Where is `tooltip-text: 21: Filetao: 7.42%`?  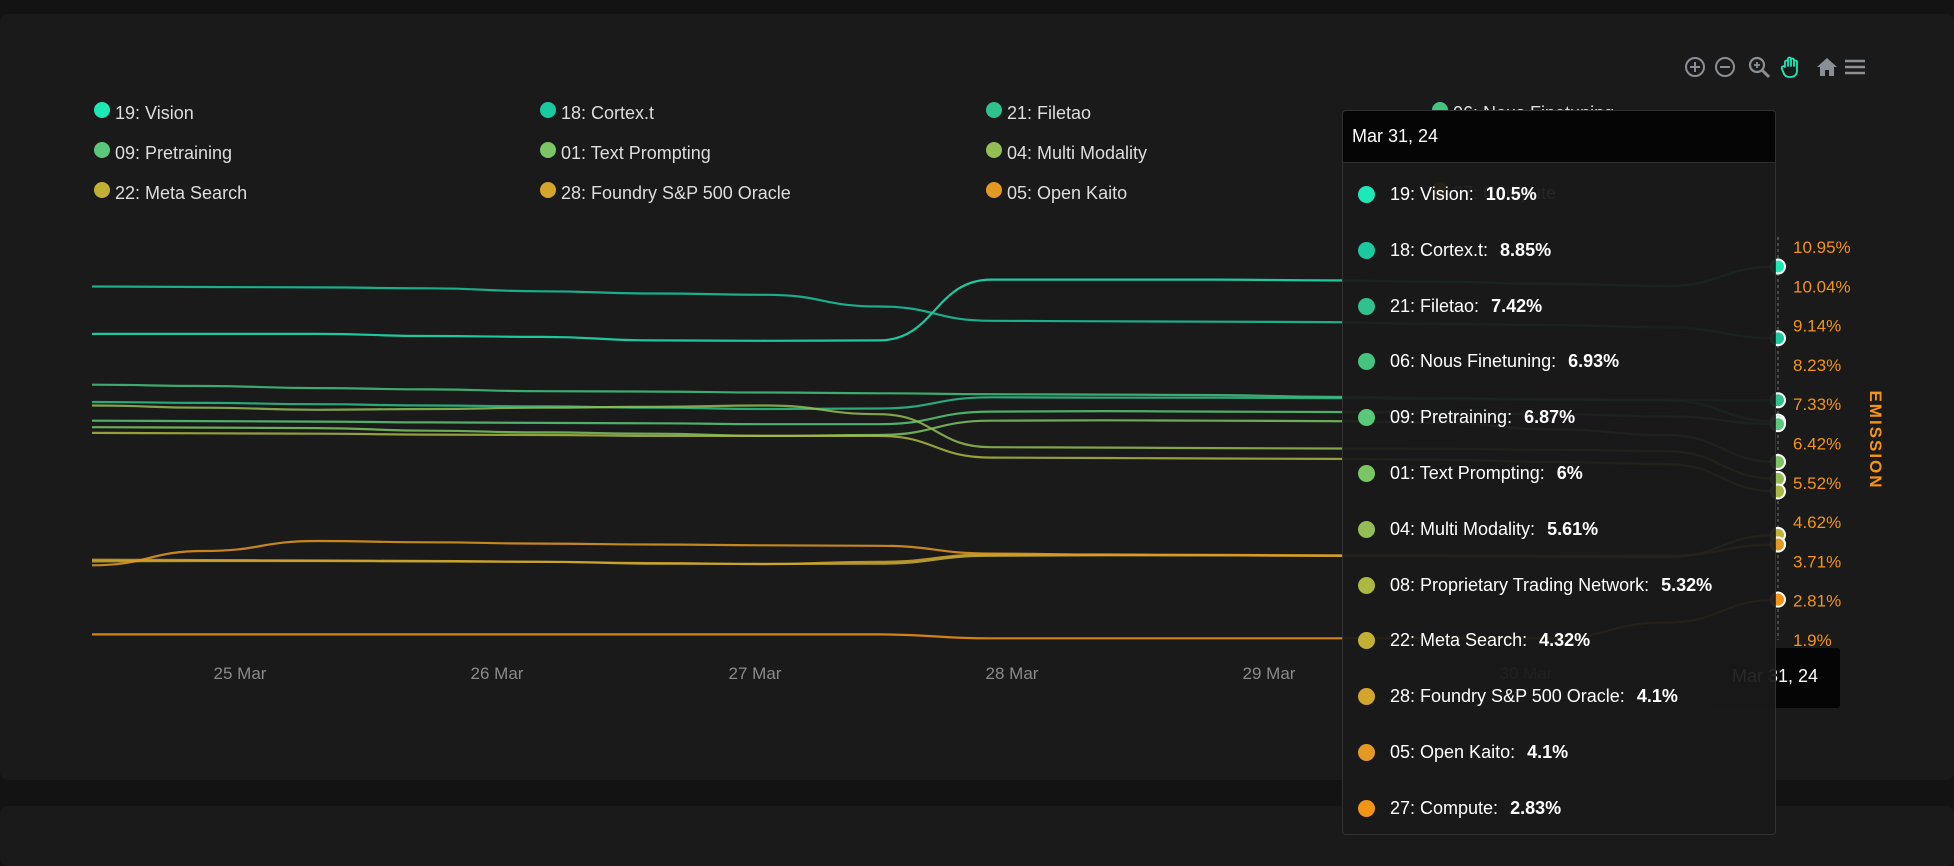 tooltip-text: 21: Filetao: 7.42% is located at coordinates (1466, 306).